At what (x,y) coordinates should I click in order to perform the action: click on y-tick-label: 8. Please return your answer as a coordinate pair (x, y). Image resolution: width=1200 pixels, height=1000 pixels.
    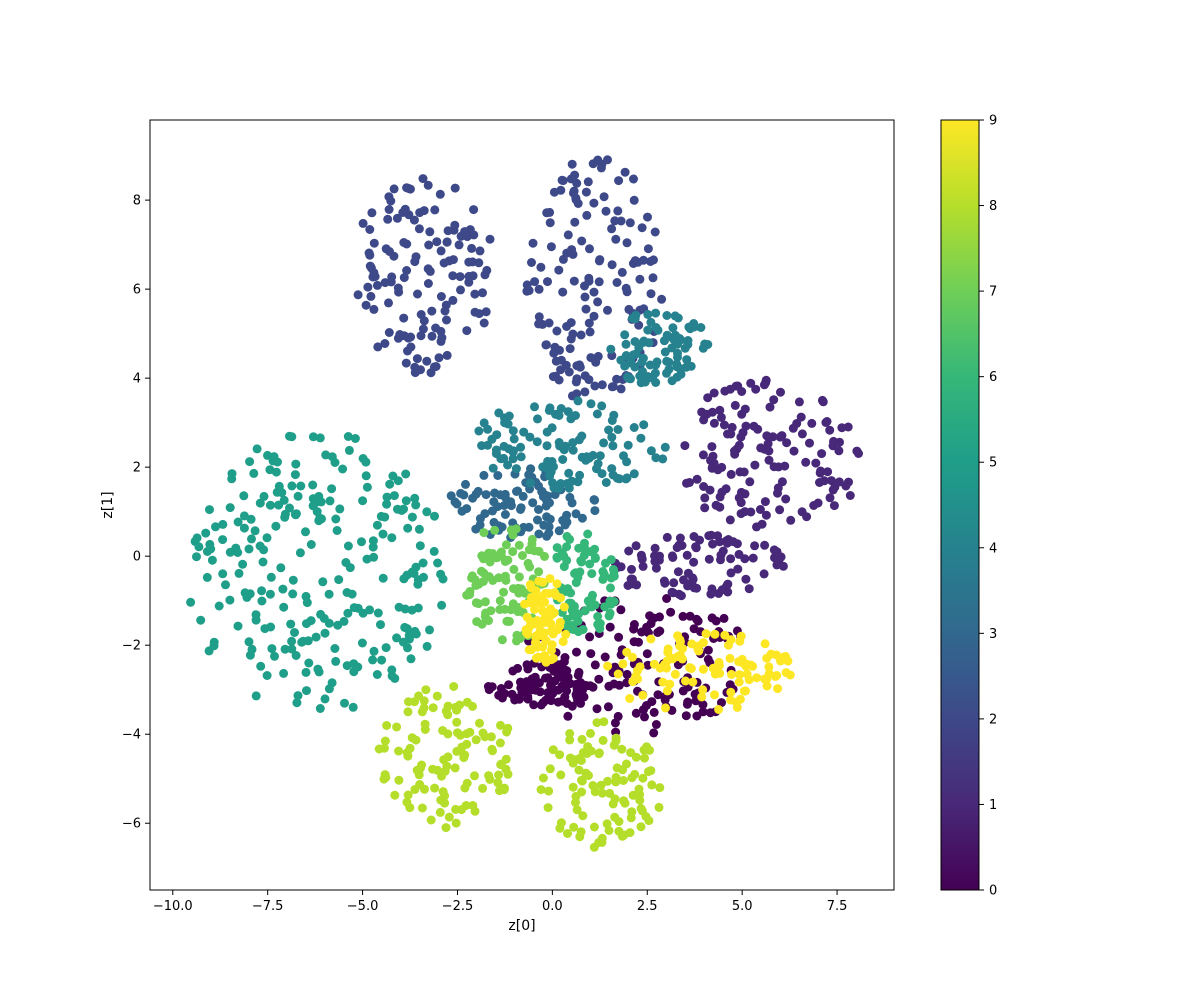
    Looking at the image, I should click on (137, 201).